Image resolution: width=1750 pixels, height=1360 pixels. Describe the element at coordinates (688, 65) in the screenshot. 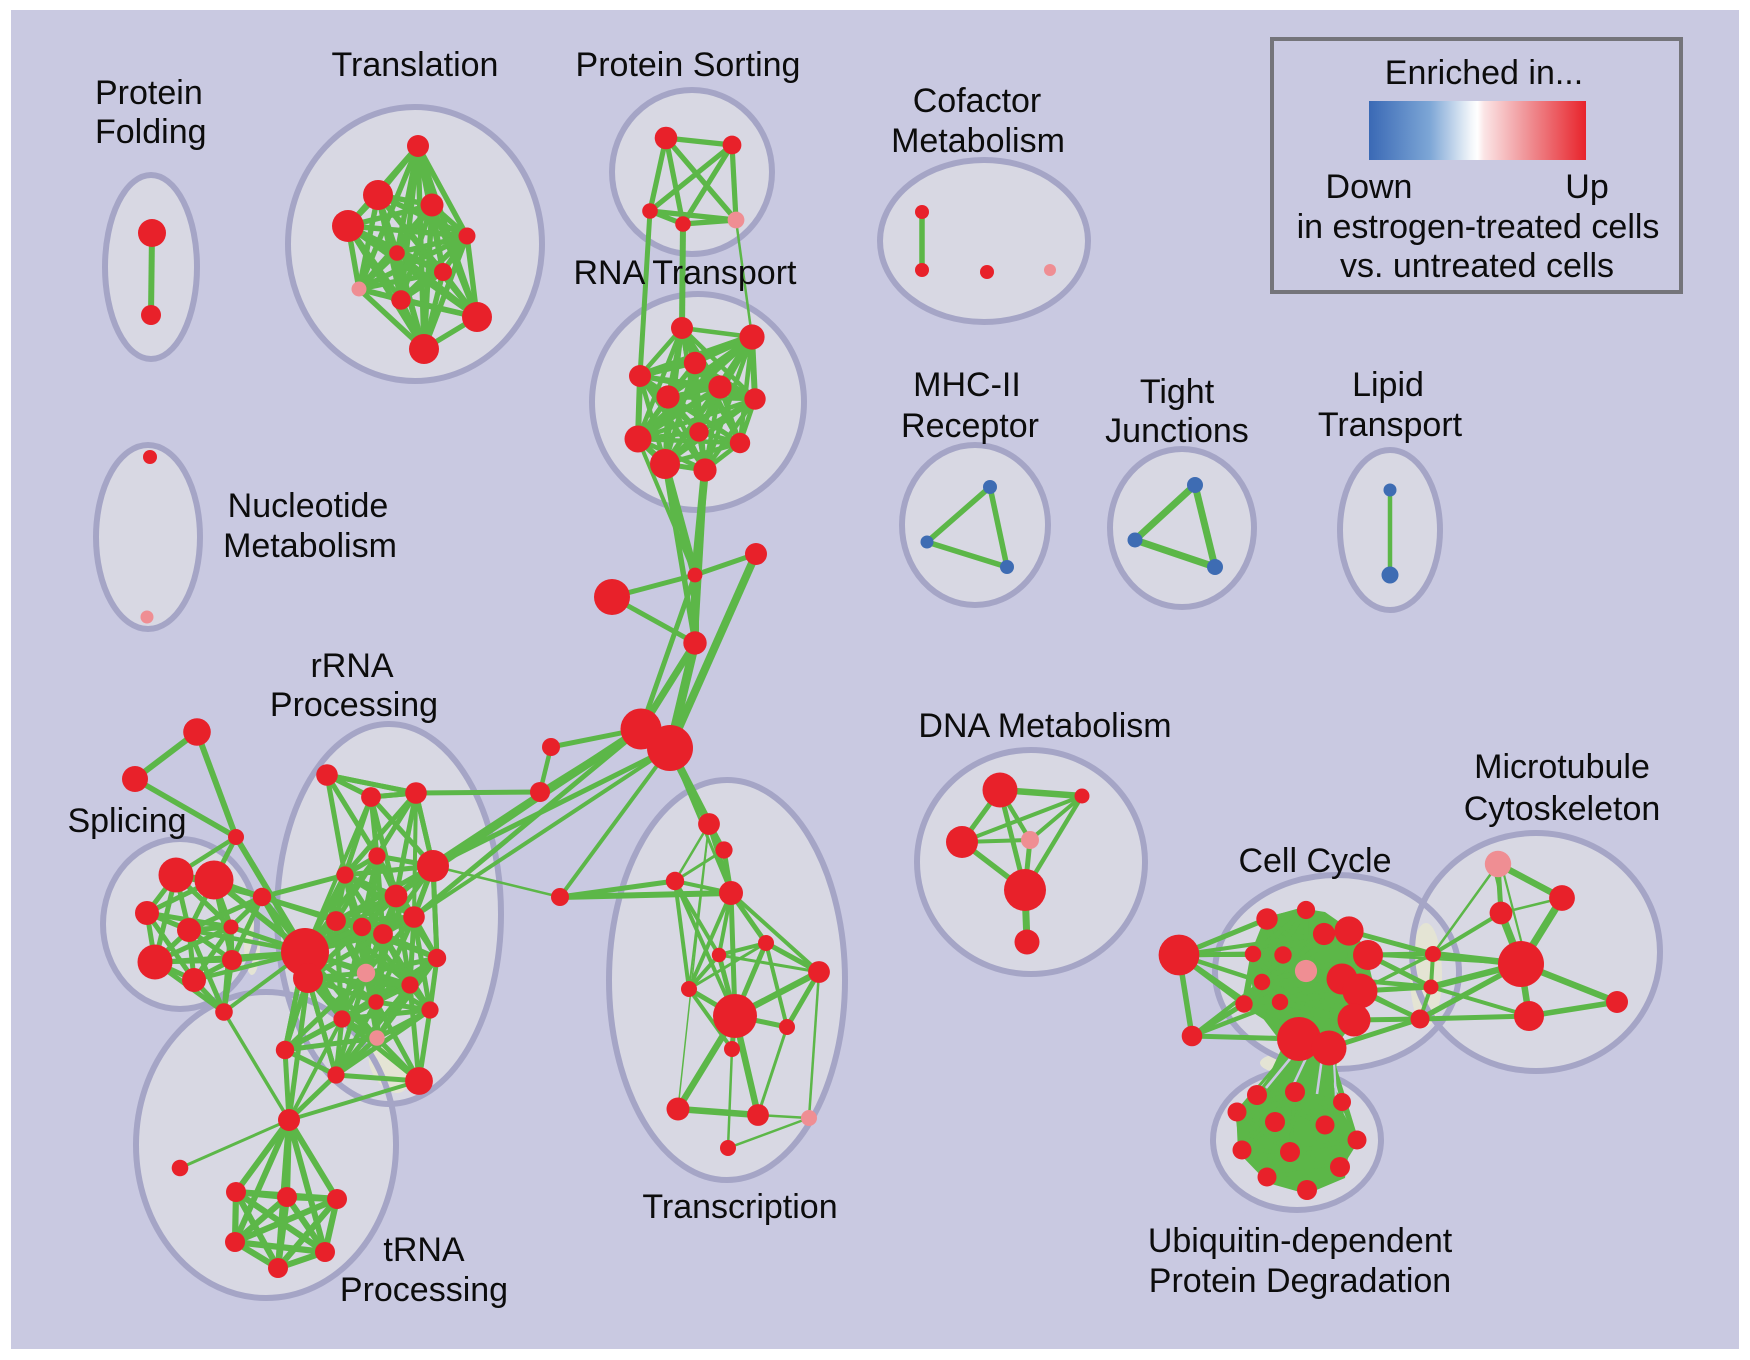

I see `svg-text: Protein Sorting` at that location.